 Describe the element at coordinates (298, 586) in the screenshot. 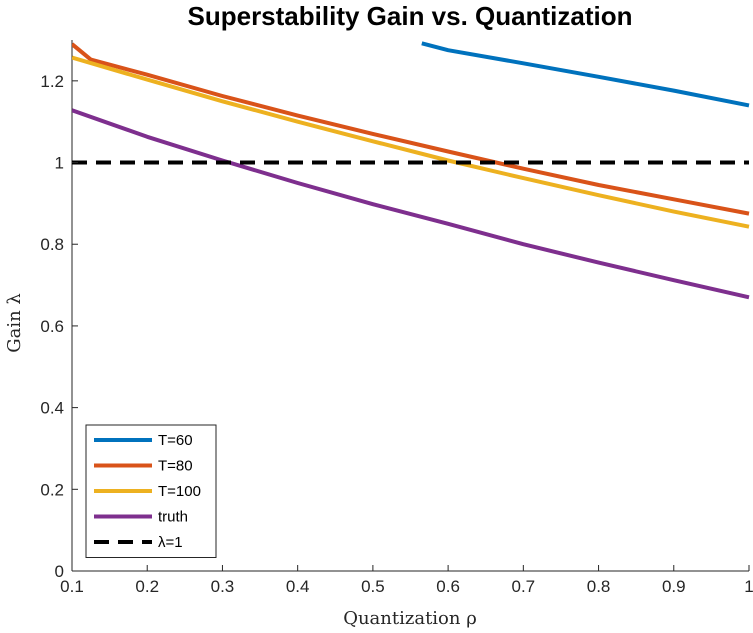

I see `x-tick-label: 0.4` at that location.